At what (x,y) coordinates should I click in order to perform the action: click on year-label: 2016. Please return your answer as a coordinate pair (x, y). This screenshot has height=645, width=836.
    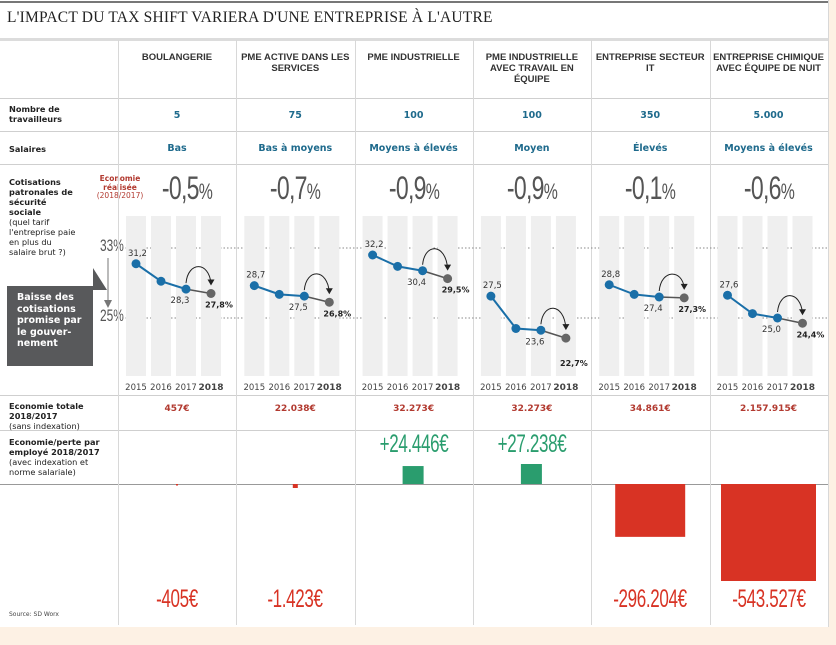
    Looking at the image, I should click on (161, 388).